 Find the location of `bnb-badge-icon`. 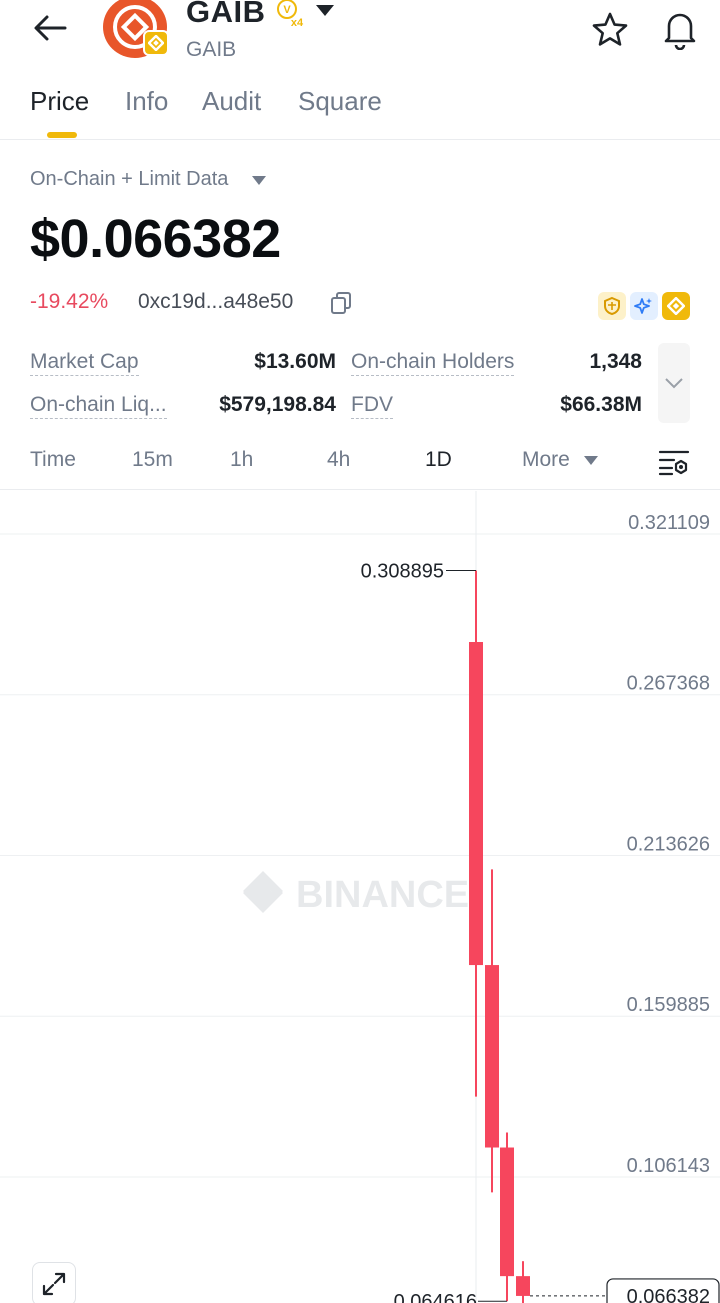

bnb-badge-icon is located at coordinates (676, 306).